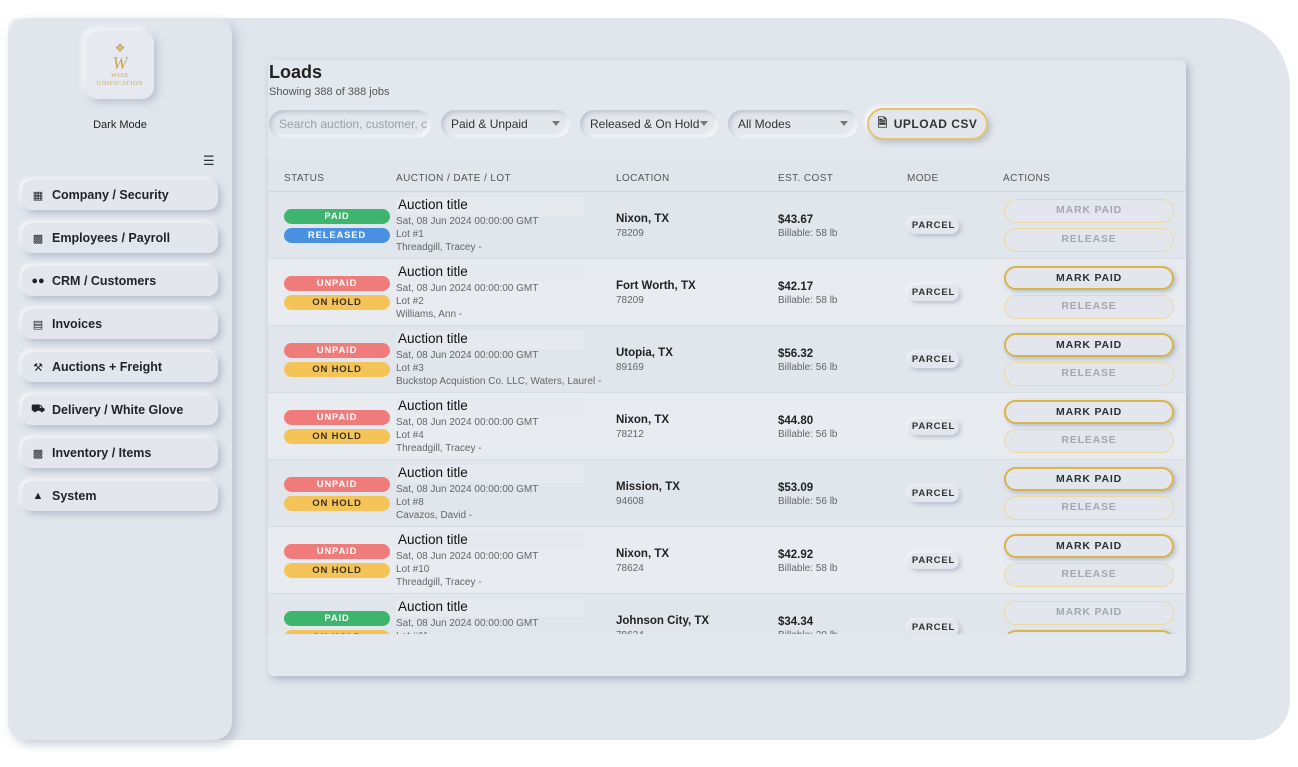 This screenshot has width=1298, height=767. I want to click on sidebar-item-invoices: ▤ Invoices, so click(120, 324).